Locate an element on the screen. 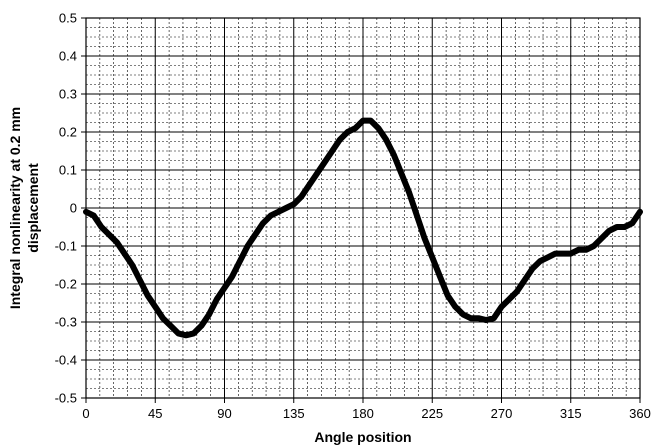 Image resolution: width=655 pixels, height=446 pixels. x-tick-label: 90 is located at coordinates (224, 413).